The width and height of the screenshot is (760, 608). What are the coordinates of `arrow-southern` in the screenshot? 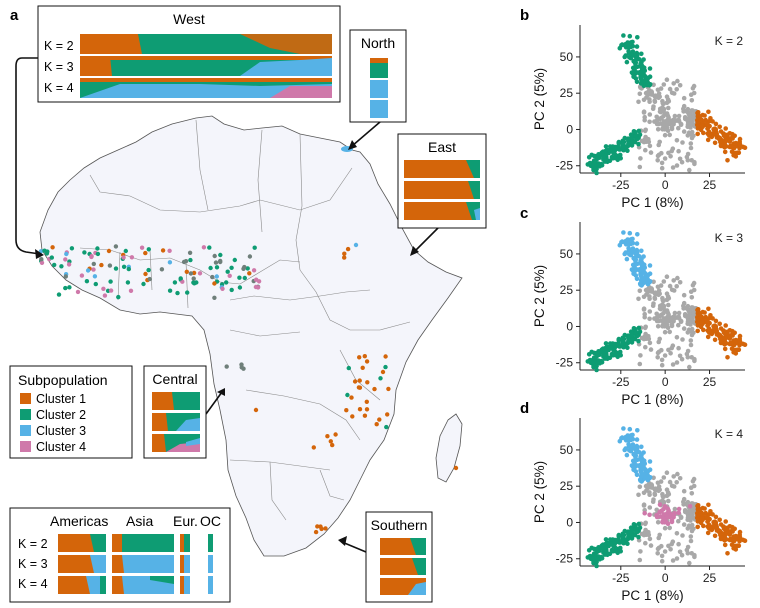 It's located at (354, 547).